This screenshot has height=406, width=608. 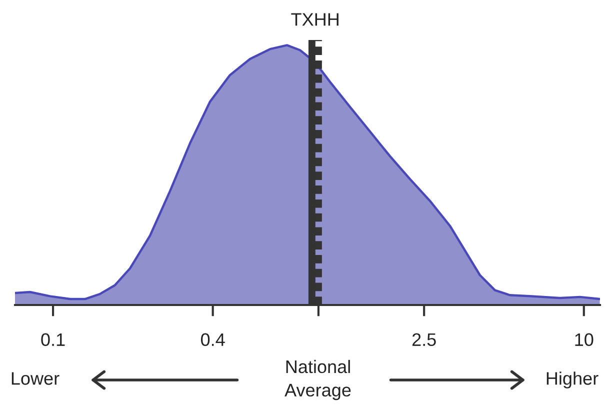 I want to click on ref-line-label: TXHH, so click(x=314, y=19).